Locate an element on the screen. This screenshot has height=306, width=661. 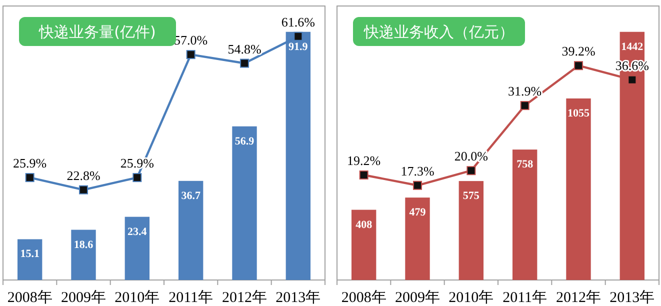
data-label: 23.4 is located at coordinates (138, 232).